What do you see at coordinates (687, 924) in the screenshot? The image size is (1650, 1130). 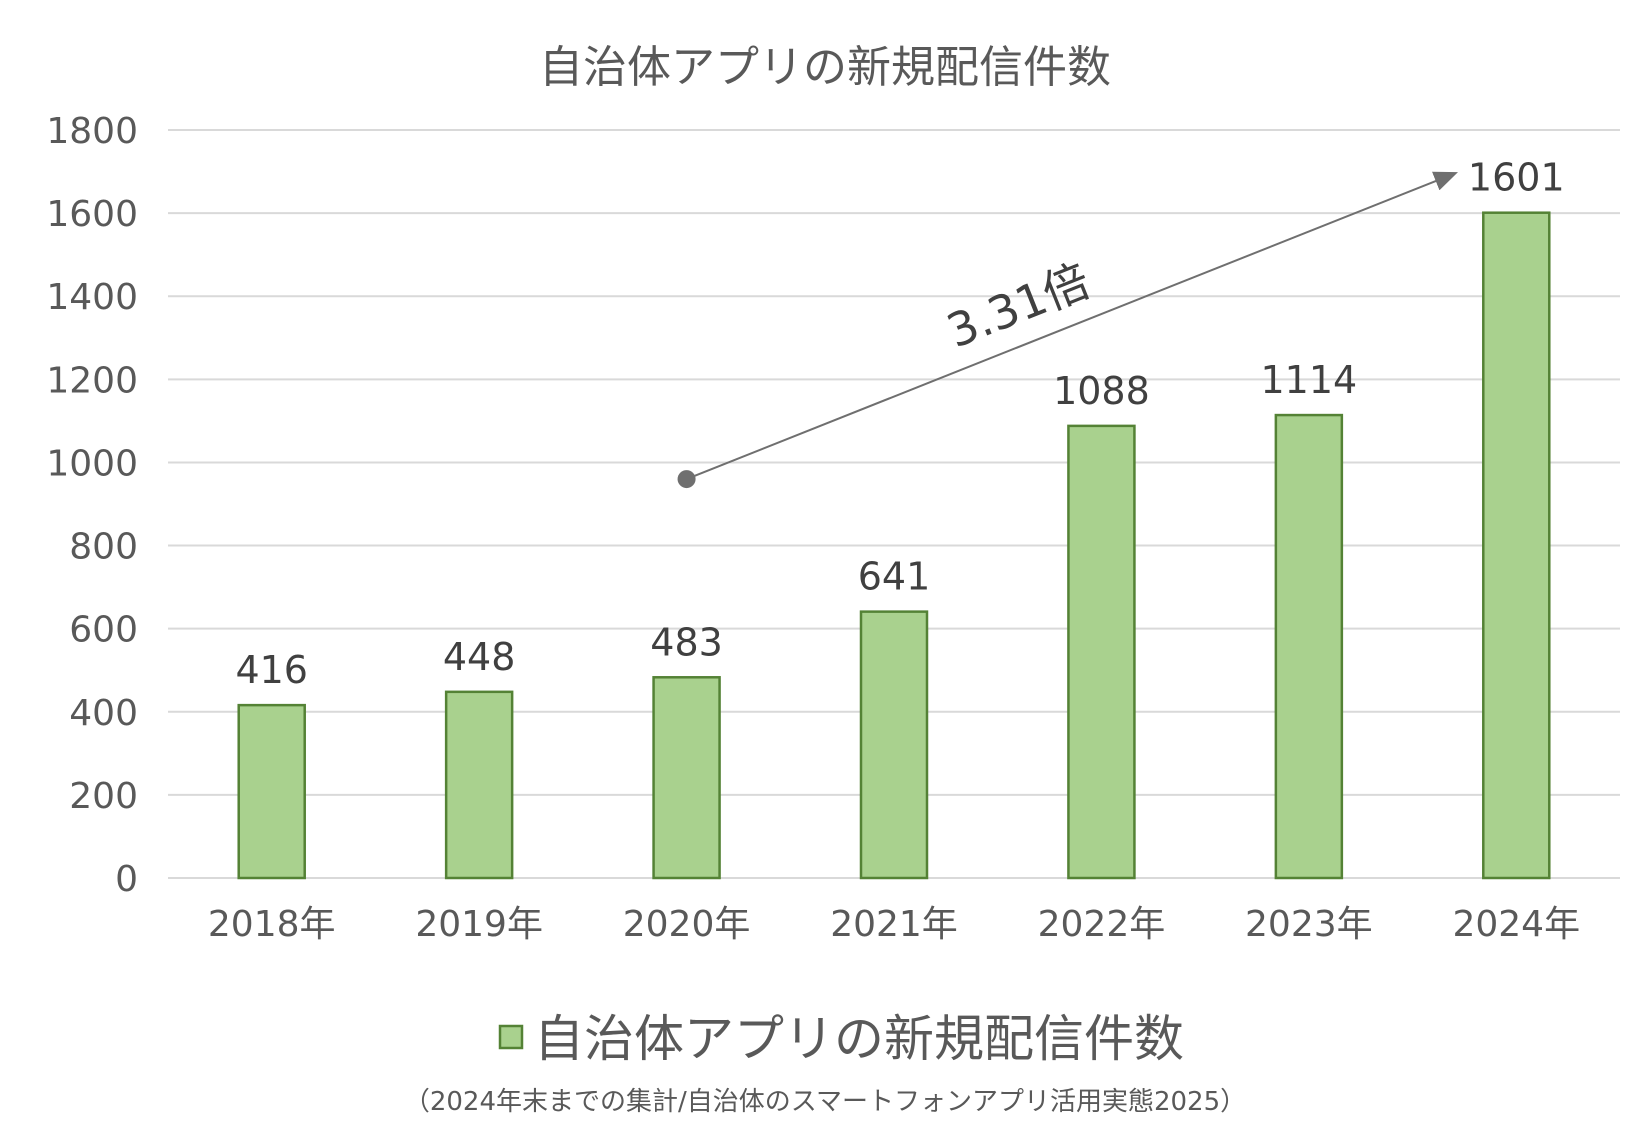 I see `x-tick-label: 2020年` at bounding box center [687, 924].